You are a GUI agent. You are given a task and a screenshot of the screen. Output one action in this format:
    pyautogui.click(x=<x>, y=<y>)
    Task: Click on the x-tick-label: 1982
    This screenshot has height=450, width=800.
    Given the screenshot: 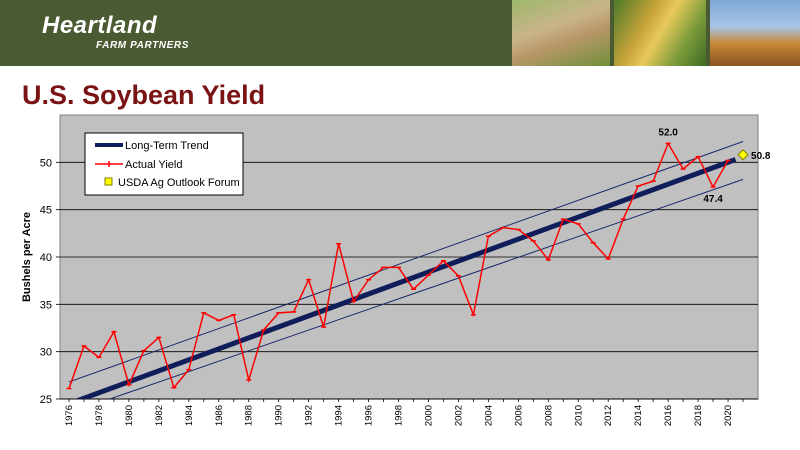 What is the action you would take?
    pyautogui.click(x=159, y=415)
    